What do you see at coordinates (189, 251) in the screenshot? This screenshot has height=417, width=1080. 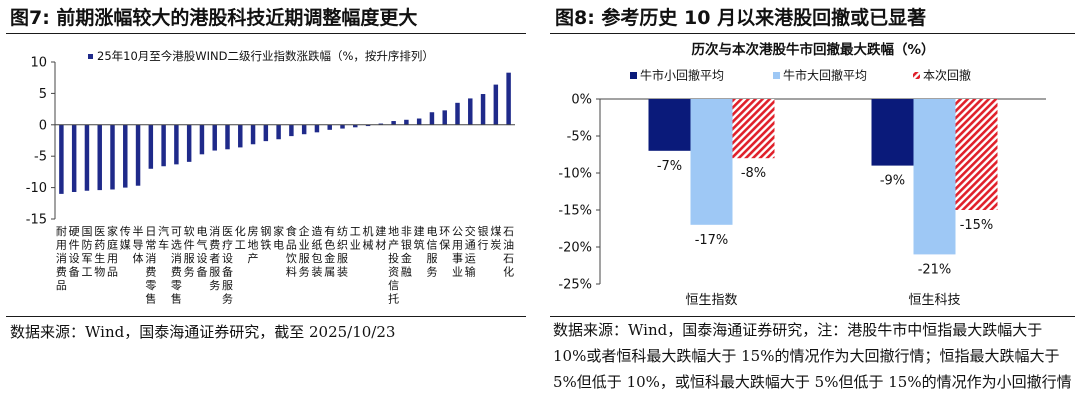 I see `x-category-label: 软件服务` at bounding box center [189, 251].